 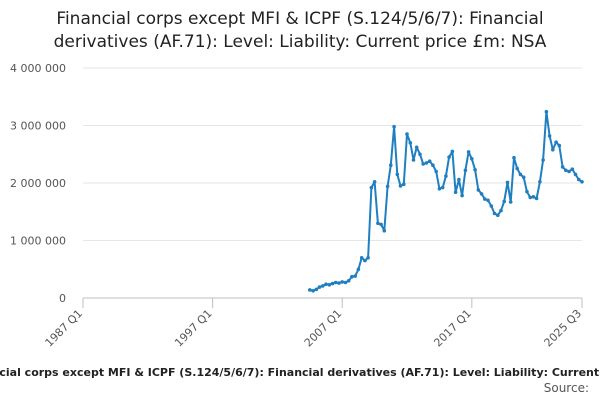 I want to click on x-axis: 1987 Q1 1997 Q1 2007 Q1 2017 Q1 2025 Q3, so click(x=314, y=323).